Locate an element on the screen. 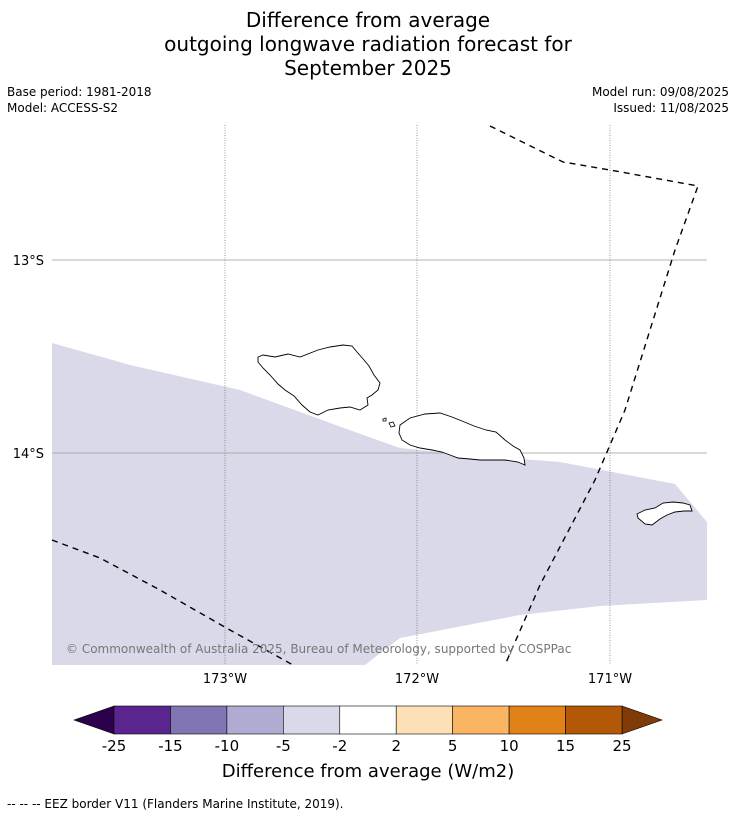 The height and width of the screenshot is (816, 736). title-line-3: September 2025 is located at coordinates (368, 68).